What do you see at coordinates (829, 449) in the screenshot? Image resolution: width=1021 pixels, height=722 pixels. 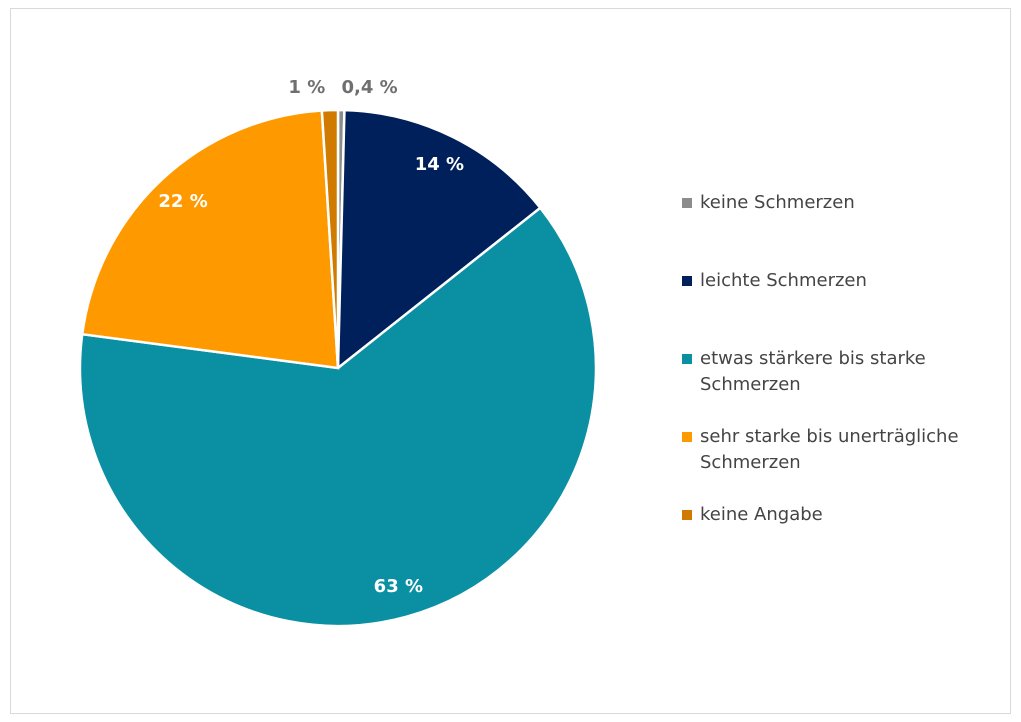 I see `legend-label: sehr starke bis unerträgliche Schmerzen` at bounding box center [829, 449].